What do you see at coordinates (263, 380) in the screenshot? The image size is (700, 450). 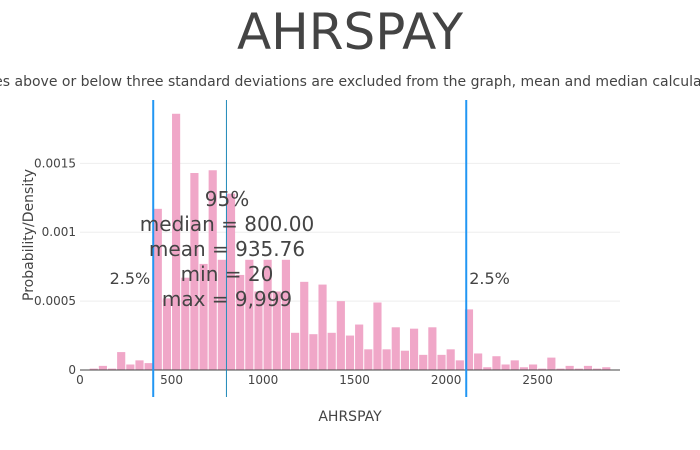 I see `x-tick-label: 1000` at bounding box center [263, 380].